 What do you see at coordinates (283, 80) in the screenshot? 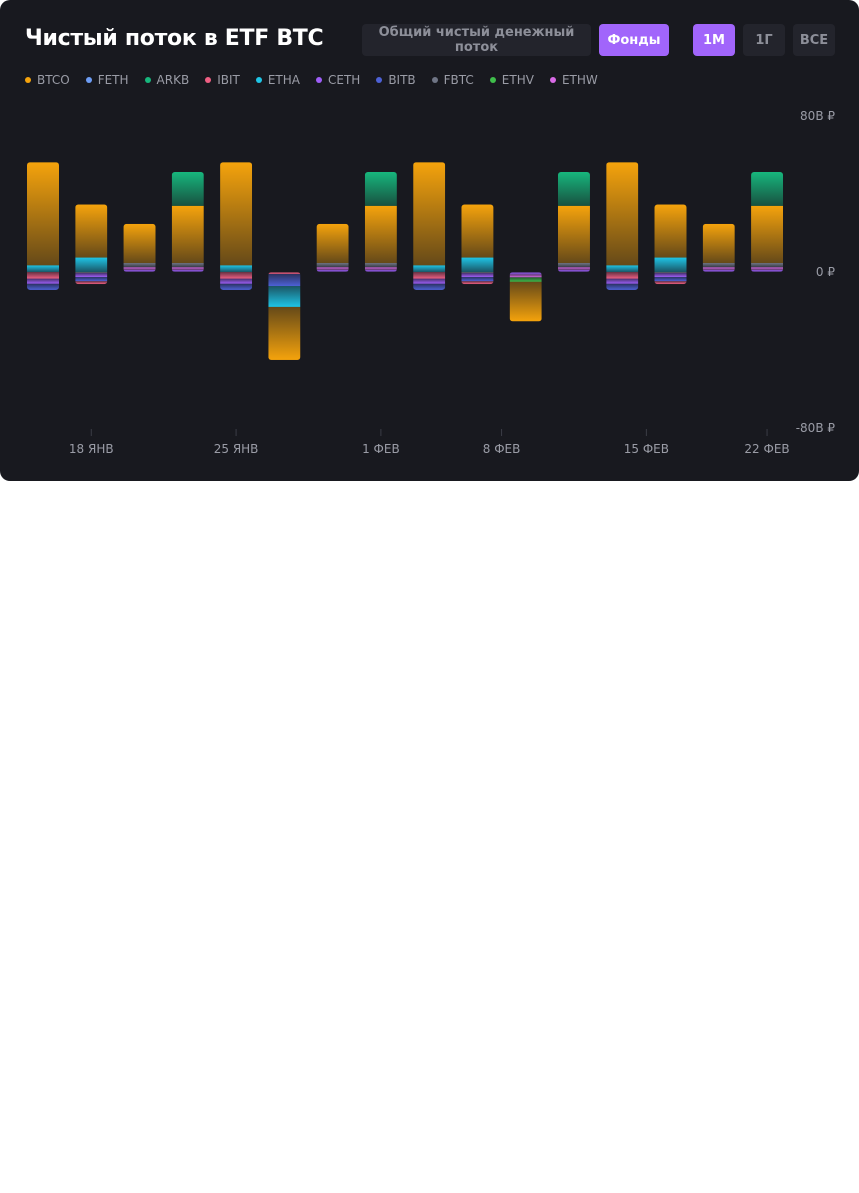
I see `legend-label: ETHA` at bounding box center [283, 80].